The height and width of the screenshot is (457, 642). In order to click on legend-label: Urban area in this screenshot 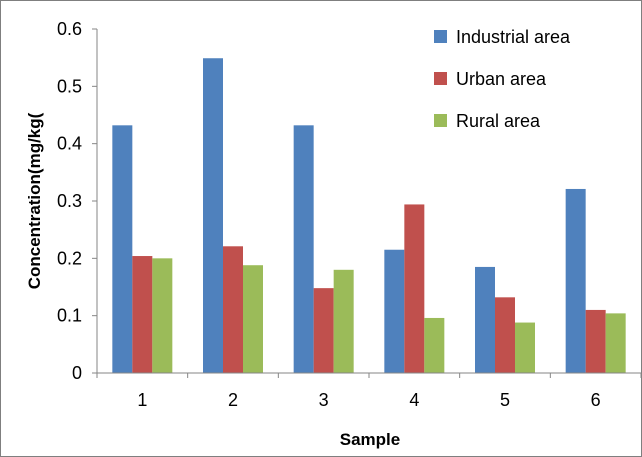, I will do `click(501, 79)`.